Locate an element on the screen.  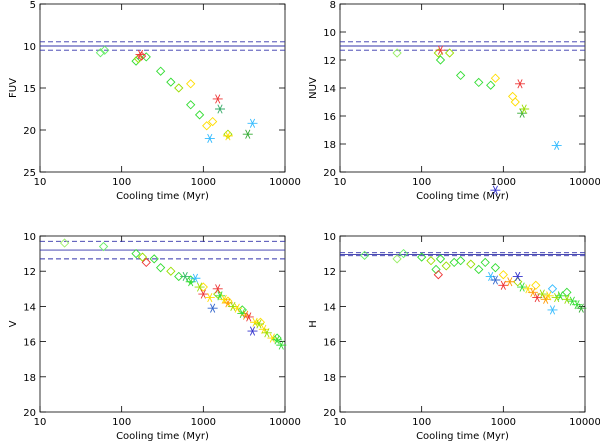
y-tick-label: 8 is located at coordinates (333, 5).